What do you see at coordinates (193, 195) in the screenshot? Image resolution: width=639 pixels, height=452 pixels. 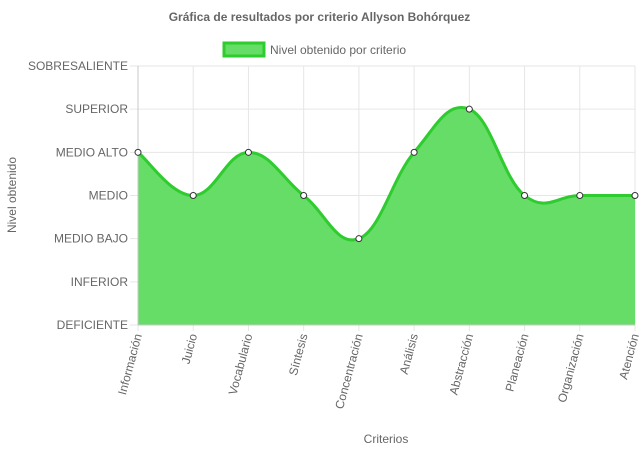 I see `data-point-juicio` at bounding box center [193, 195].